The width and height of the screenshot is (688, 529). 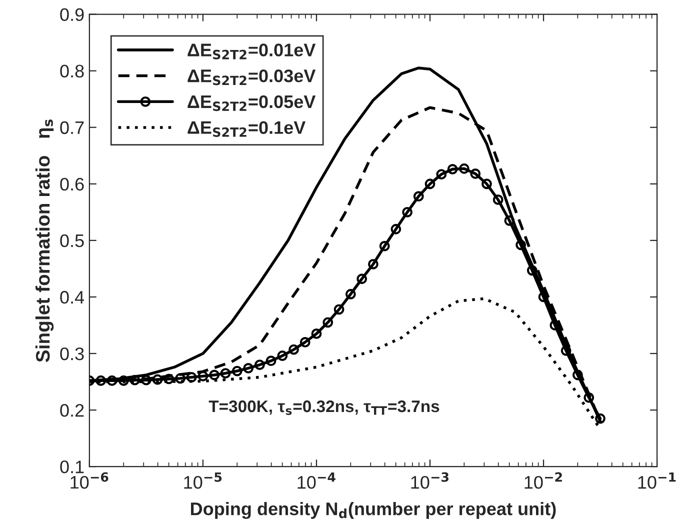 I want to click on x-tick-label: 10$^{−5}$, so click(x=203, y=480).